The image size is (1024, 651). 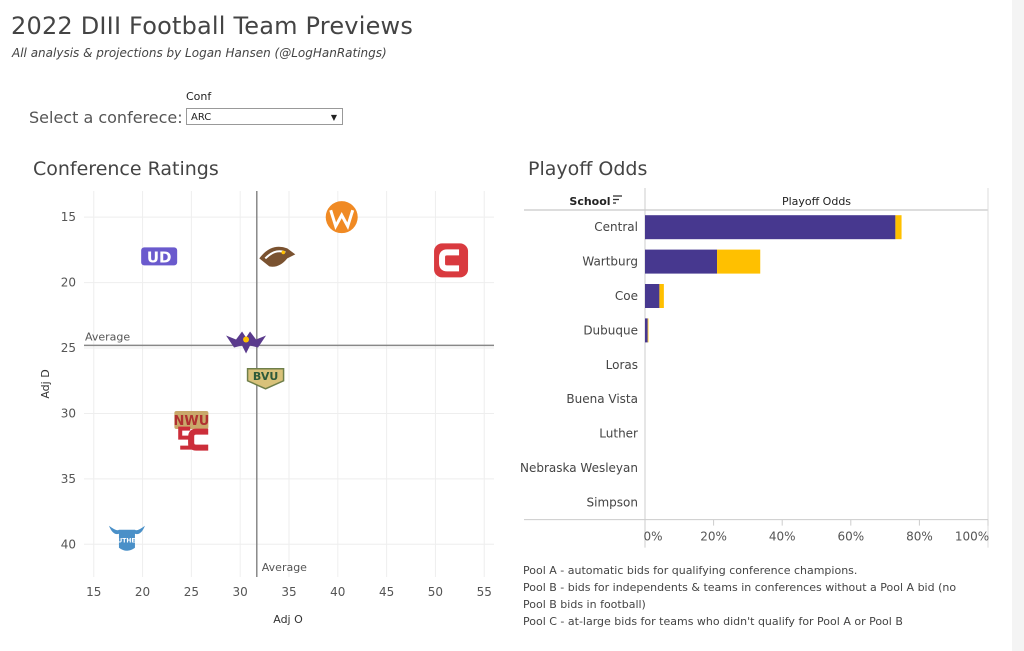 What do you see at coordinates (386, 592) in the screenshot?
I see `x-tick-label: 45` at bounding box center [386, 592].